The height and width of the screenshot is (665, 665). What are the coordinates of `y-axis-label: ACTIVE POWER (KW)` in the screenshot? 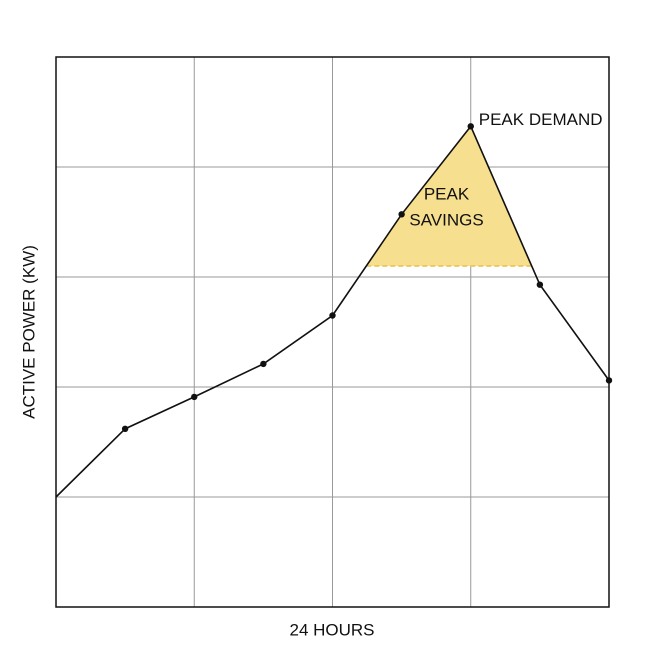 It's located at (28, 332).